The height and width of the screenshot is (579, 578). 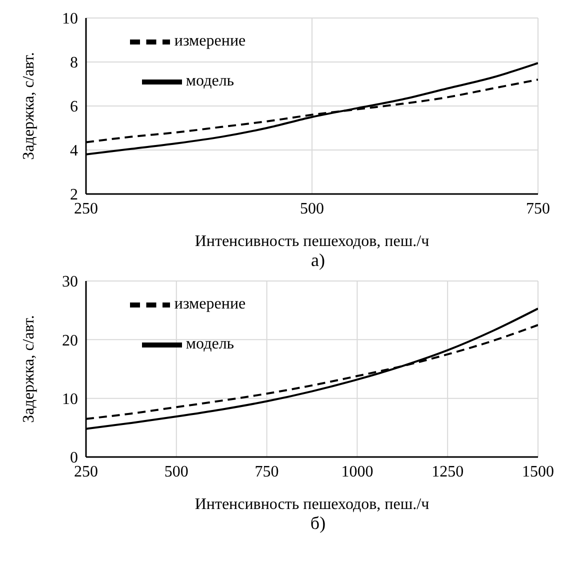 What do you see at coordinates (74, 151) in the screenshot?
I see `y-tick-label: 4` at bounding box center [74, 151].